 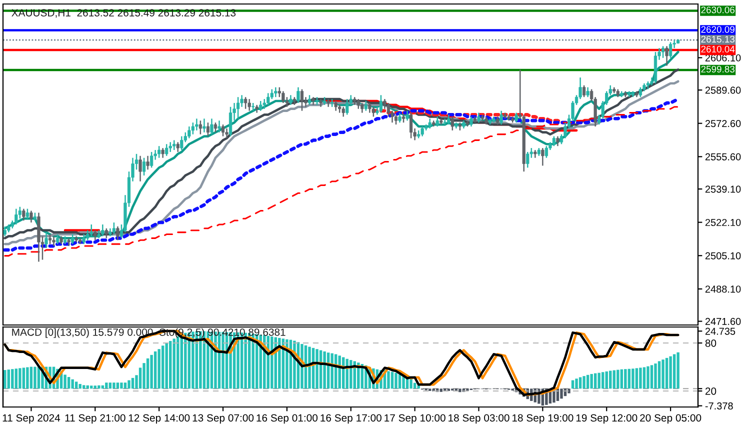 I want to click on x-tick-label: 19 Sep 12:00, so click(x=607, y=419).